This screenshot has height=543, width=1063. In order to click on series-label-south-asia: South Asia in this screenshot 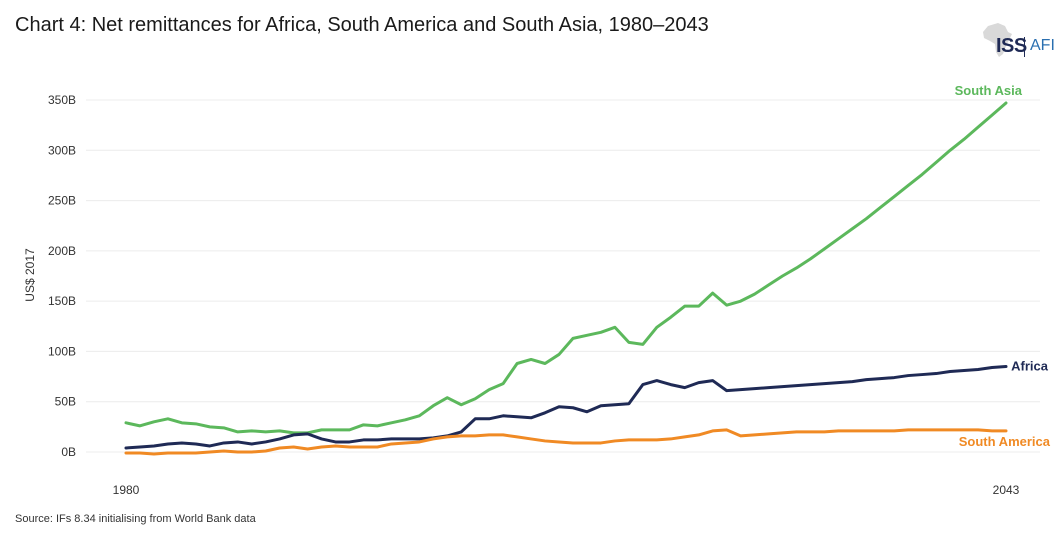, I will do `click(989, 90)`.